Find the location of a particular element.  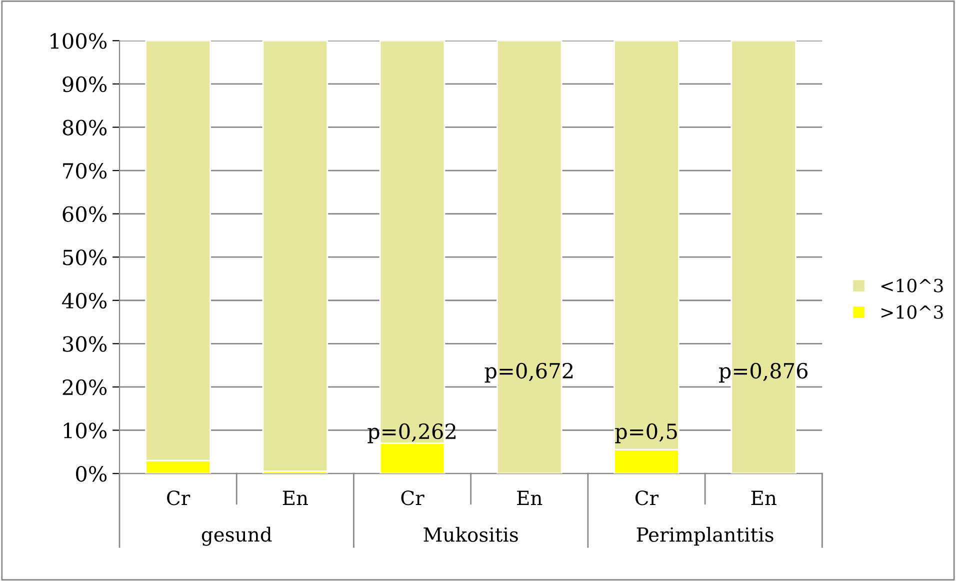

y-tick-label: 80% is located at coordinates (84, 128).